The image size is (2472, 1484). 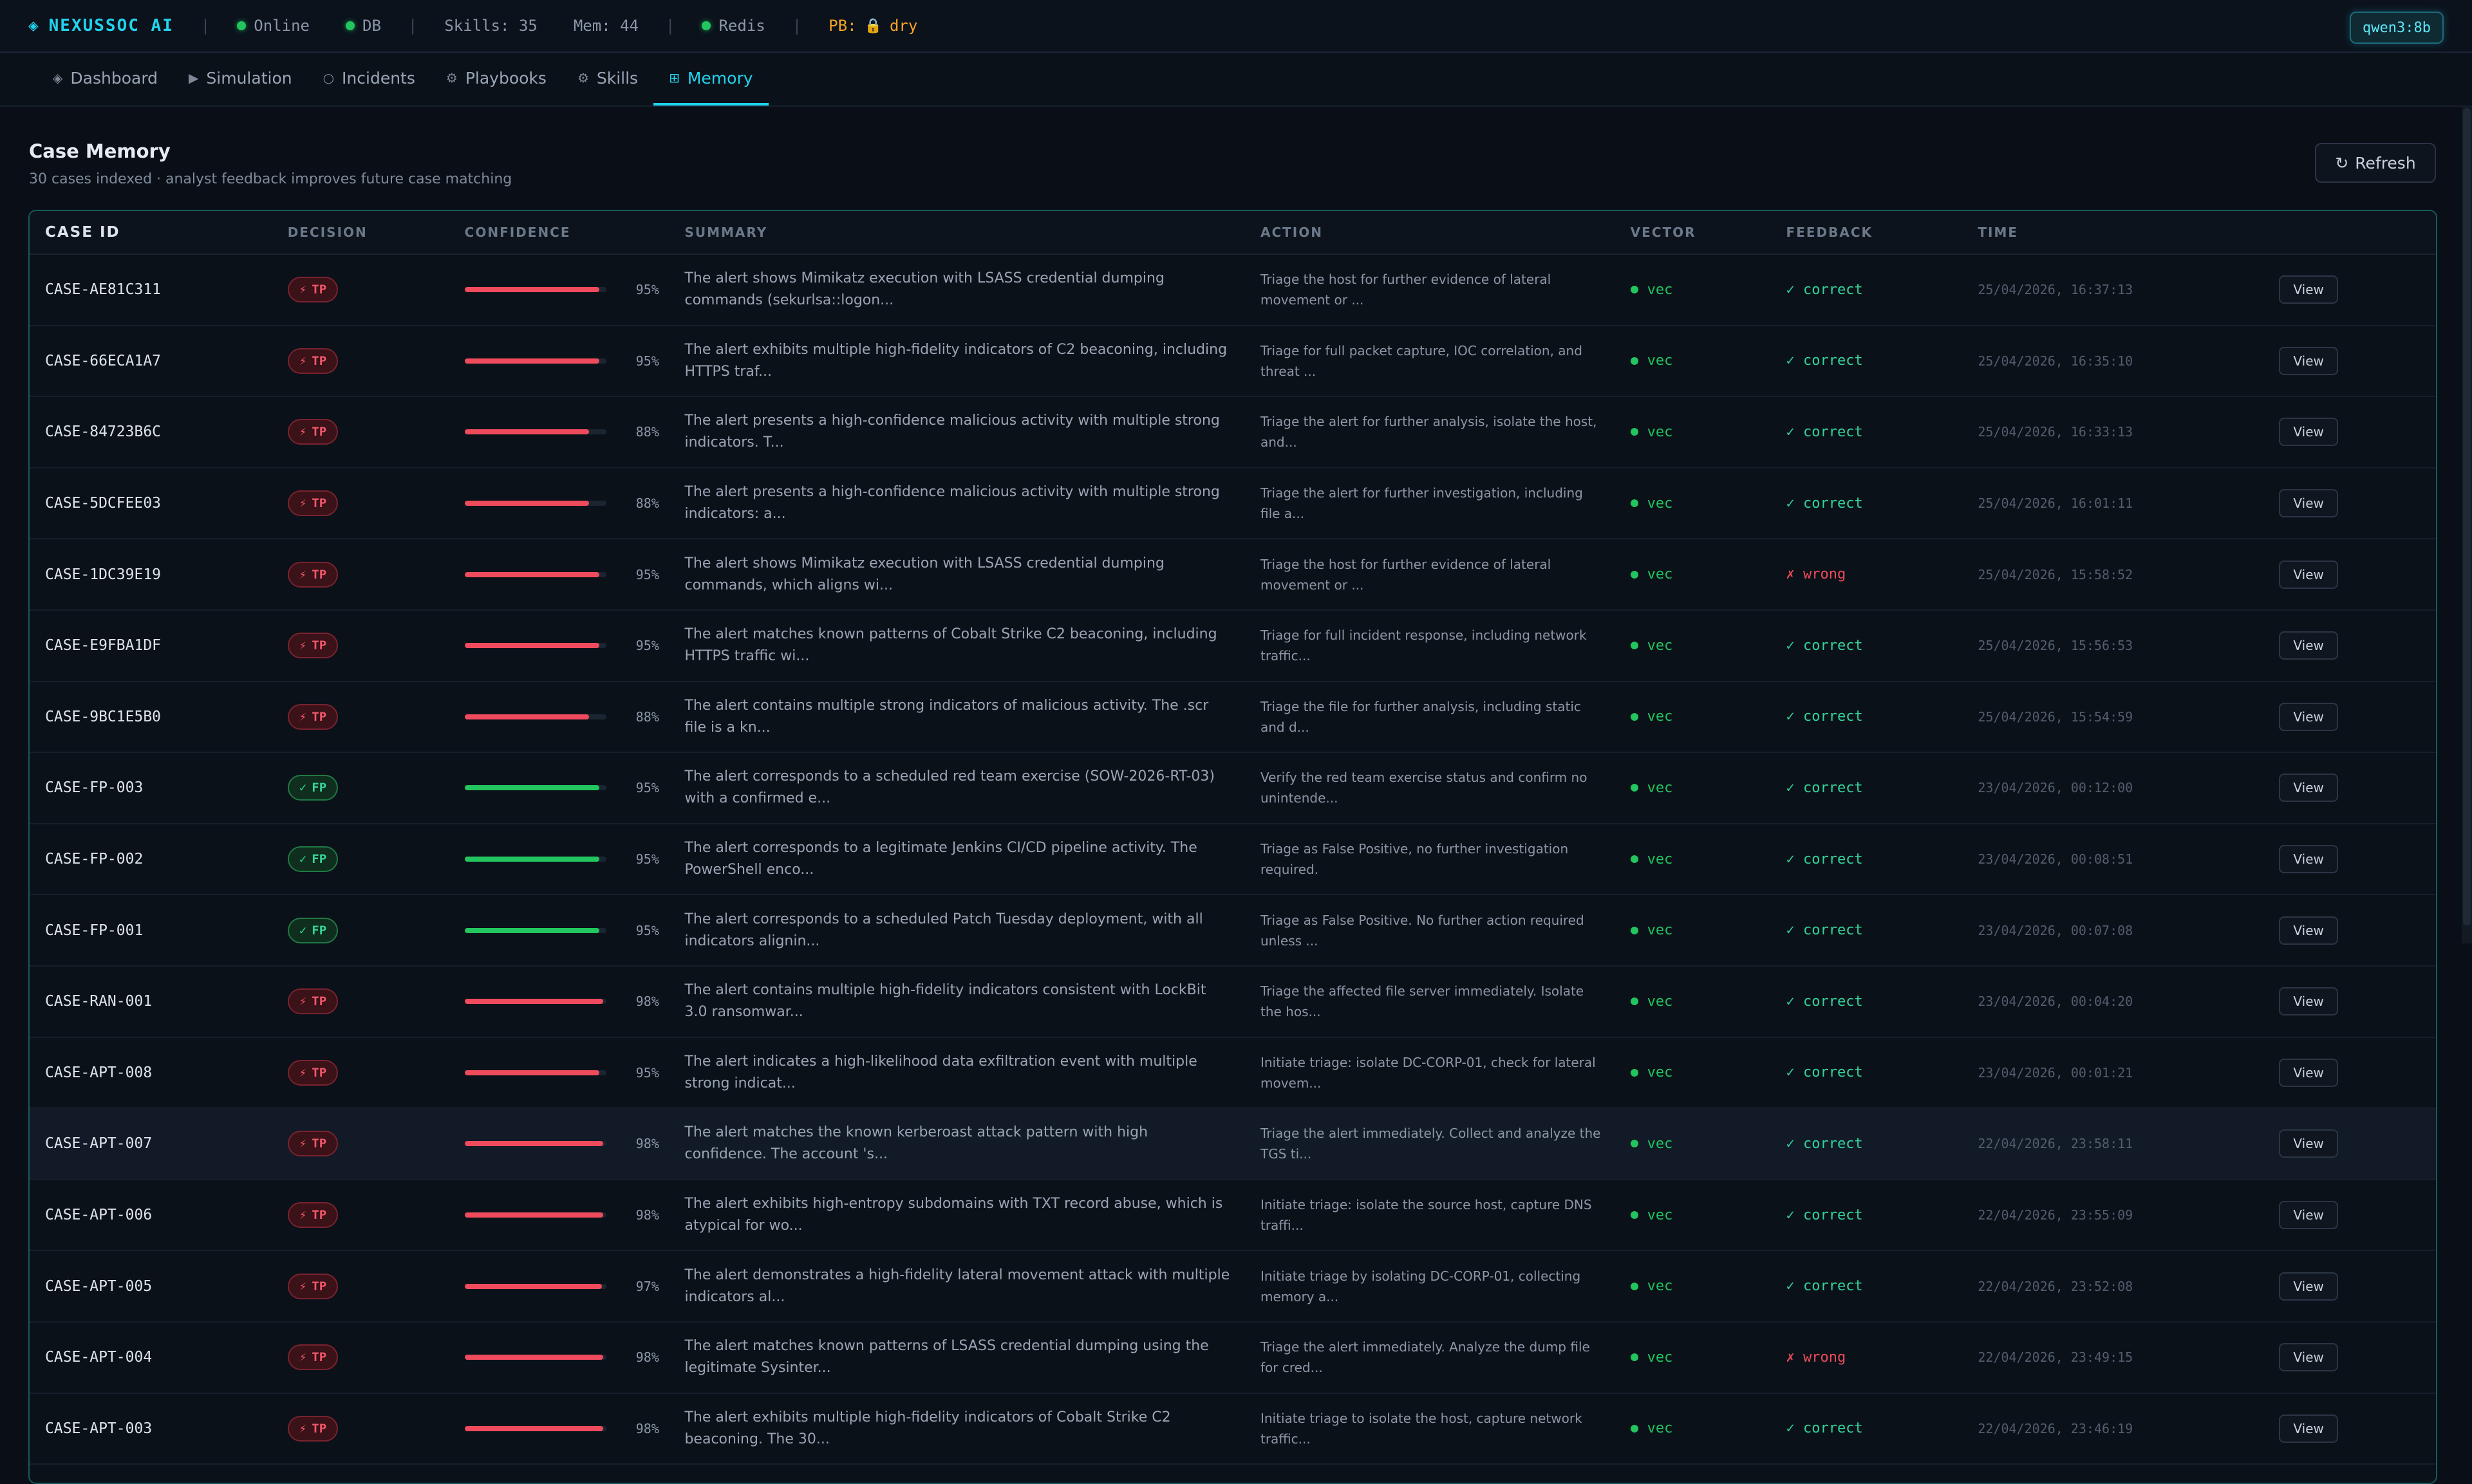 What do you see at coordinates (194, 78) in the screenshot?
I see `tab-simulation-icon: ▶` at bounding box center [194, 78].